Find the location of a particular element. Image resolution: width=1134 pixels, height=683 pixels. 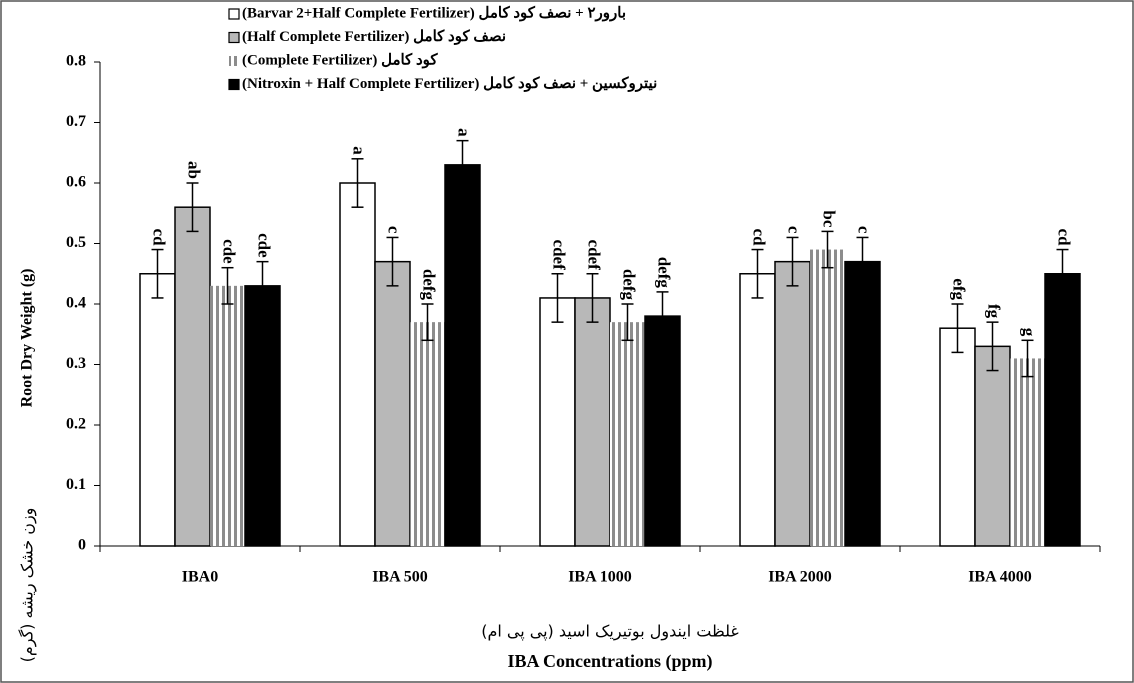

x-tick-label: IBA 2000 is located at coordinates (800, 577).